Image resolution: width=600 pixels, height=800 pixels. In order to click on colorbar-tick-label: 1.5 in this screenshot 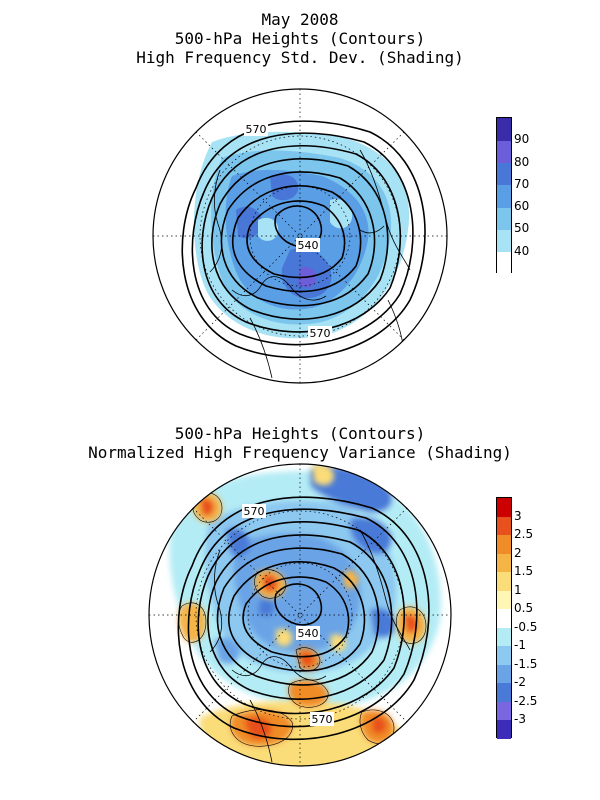, I will do `click(524, 571)`.